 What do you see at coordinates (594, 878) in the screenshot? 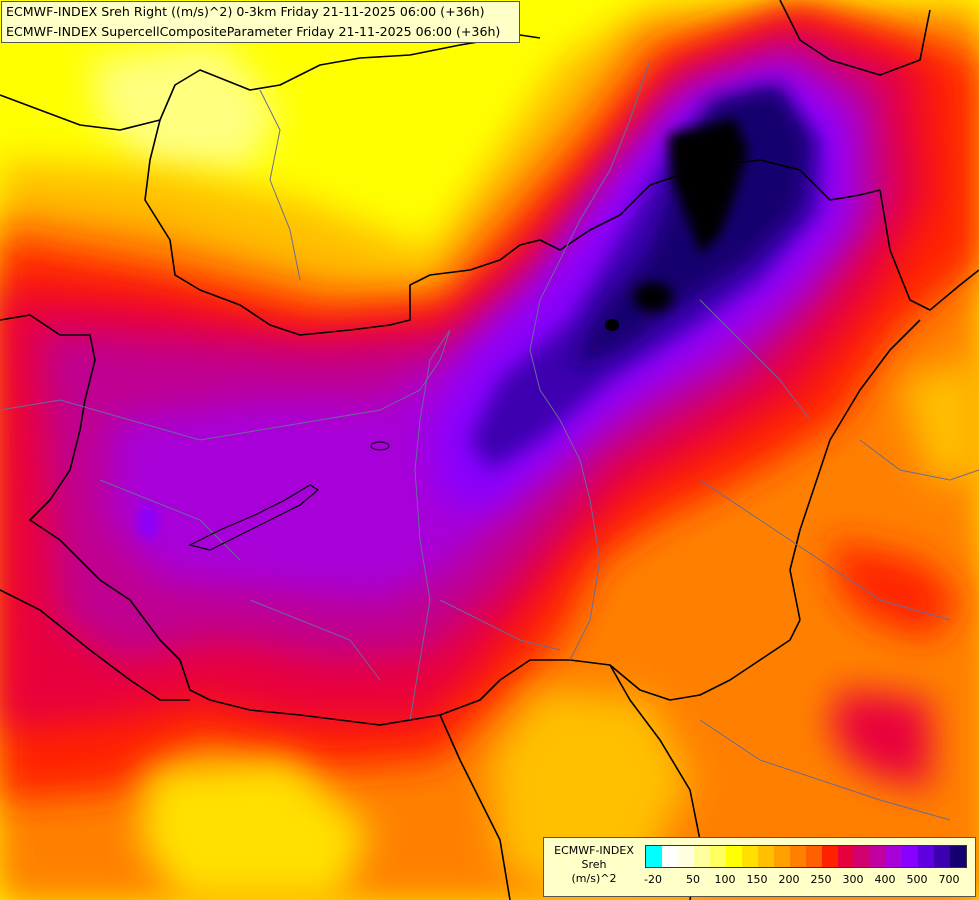
I see `legend-unit: (m/s)^2` at bounding box center [594, 878].